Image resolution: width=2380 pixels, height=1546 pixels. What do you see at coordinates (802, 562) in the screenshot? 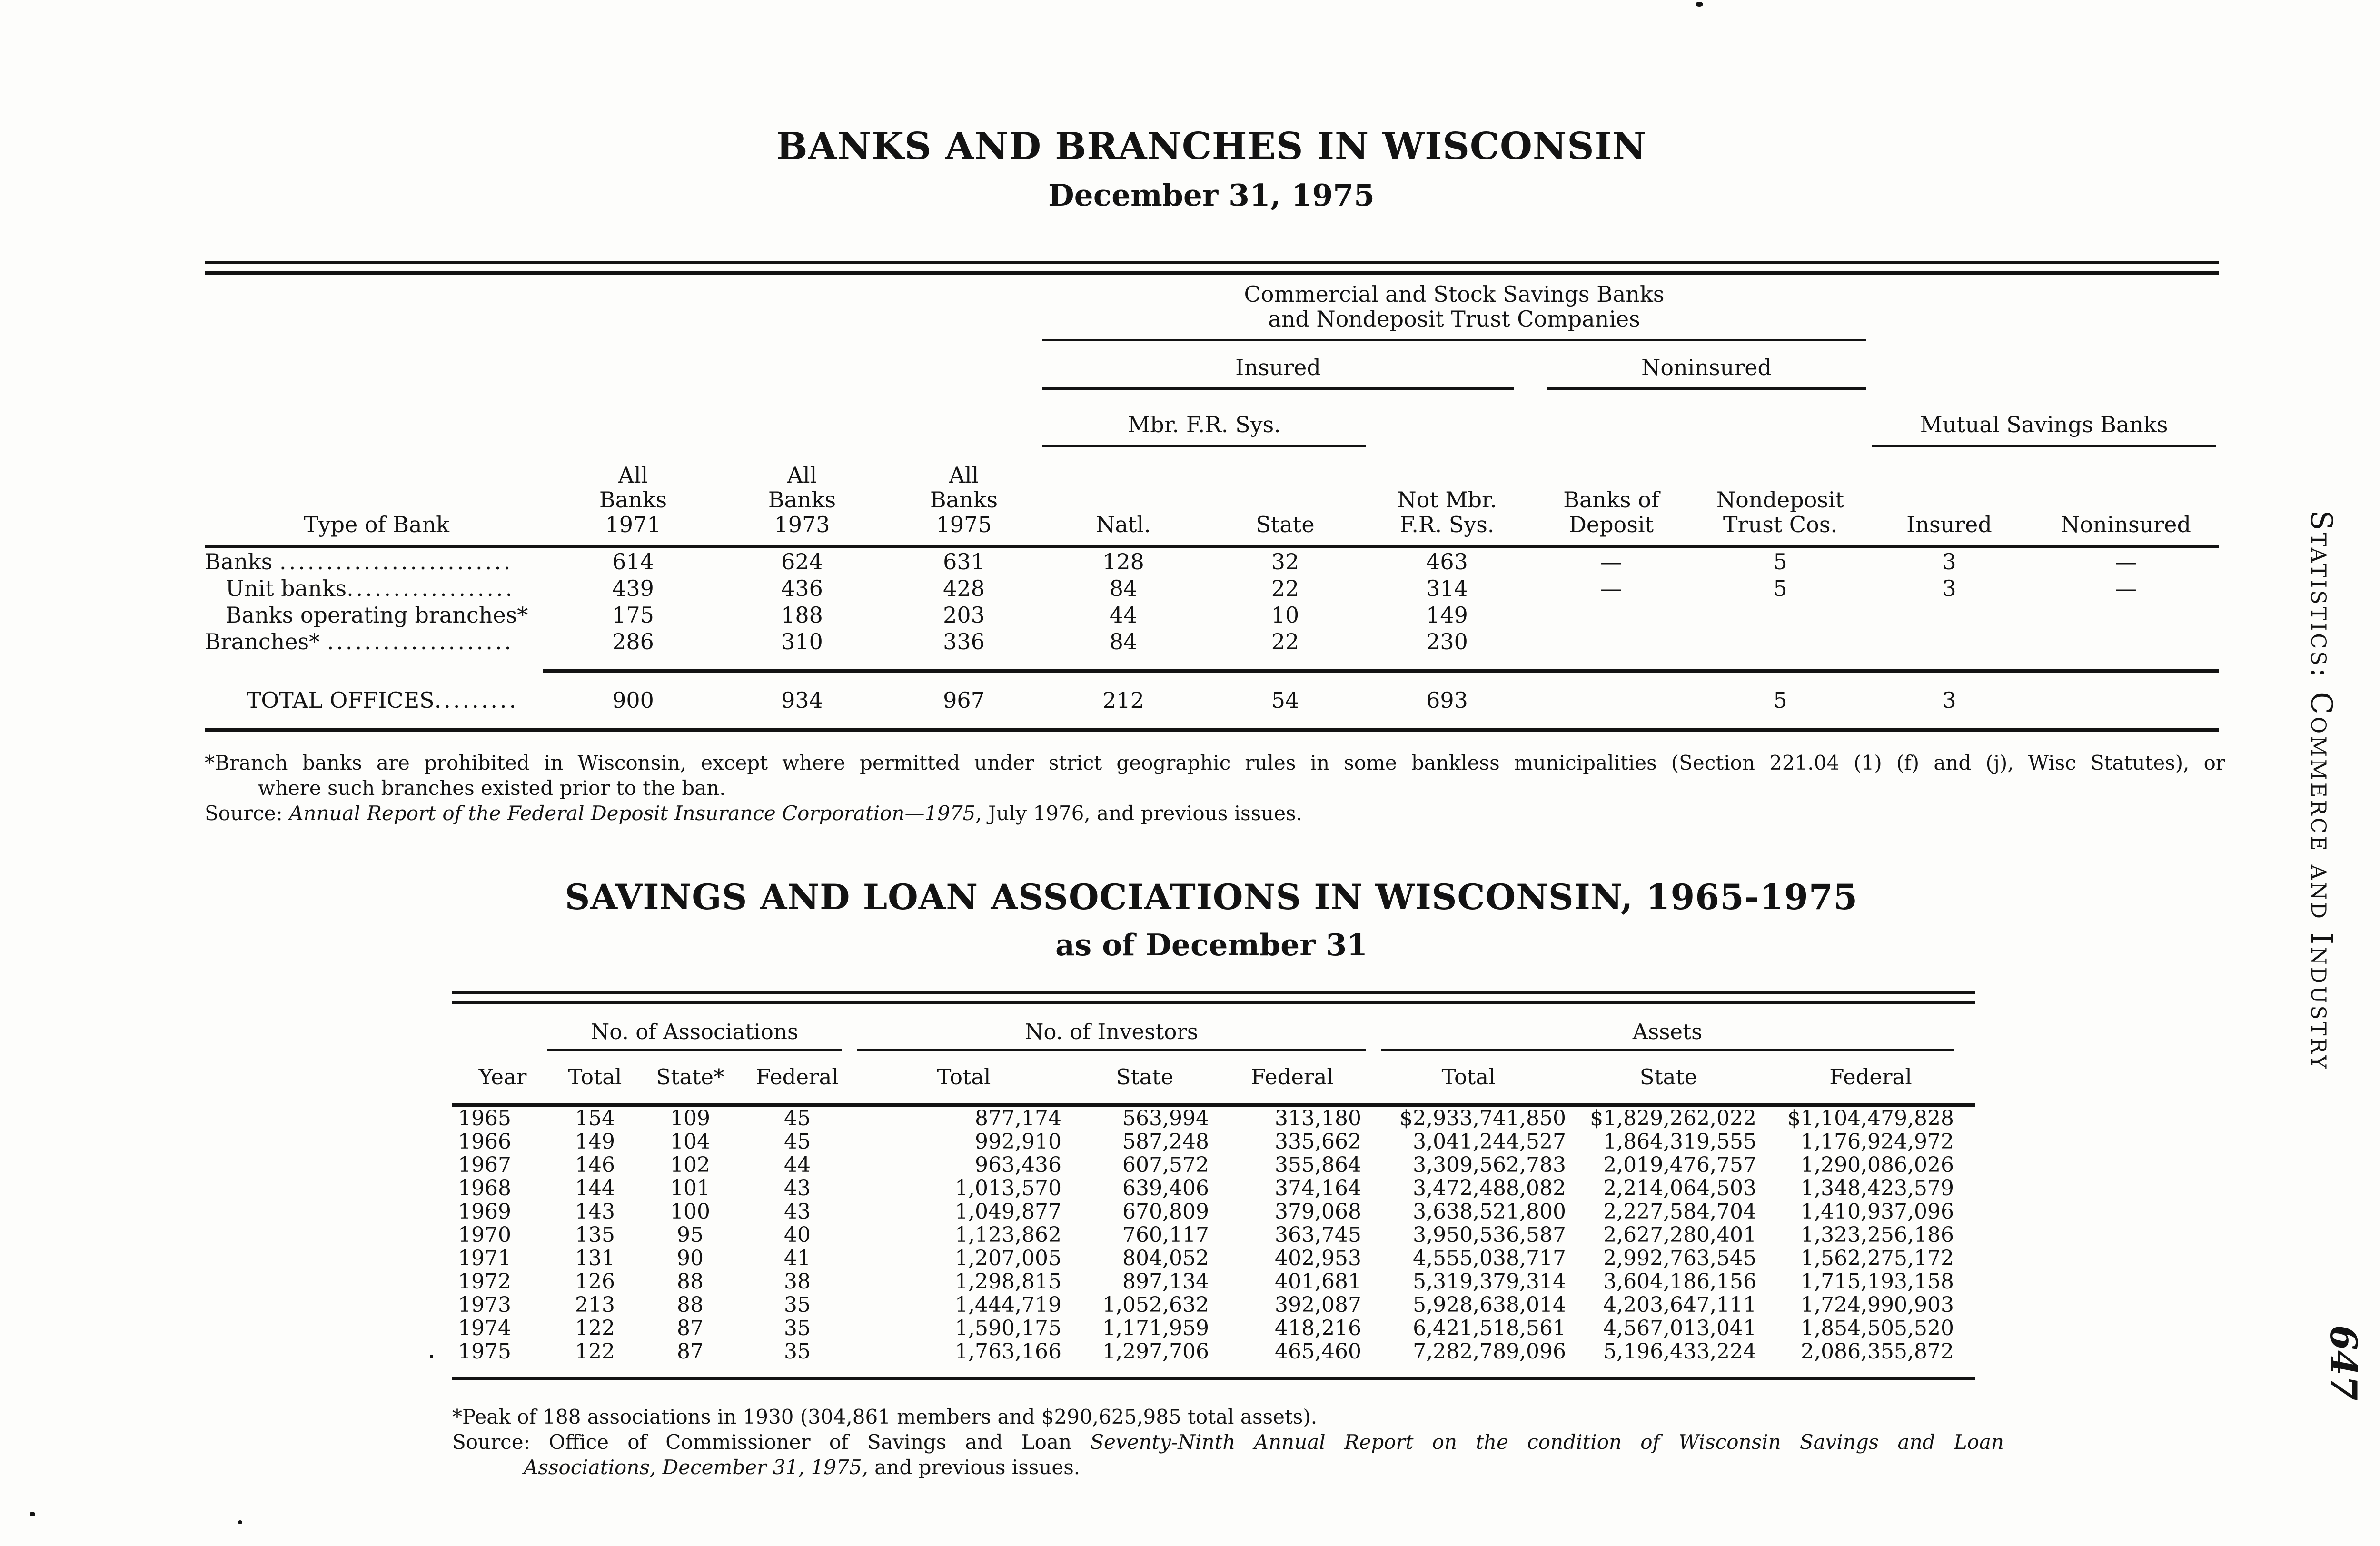
I see `cell-all-banks-1973: 624` at bounding box center [802, 562].